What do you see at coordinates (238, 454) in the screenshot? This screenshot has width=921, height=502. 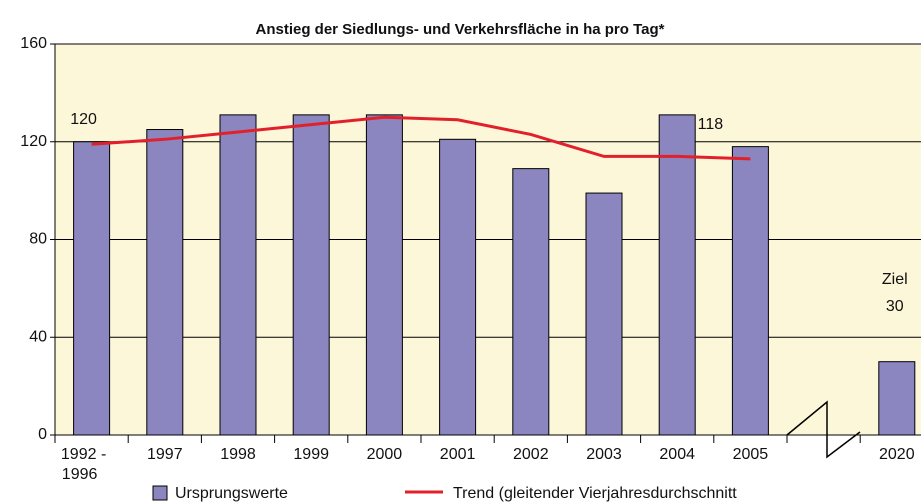 I see `x-tick-label: 1998` at bounding box center [238, 454].